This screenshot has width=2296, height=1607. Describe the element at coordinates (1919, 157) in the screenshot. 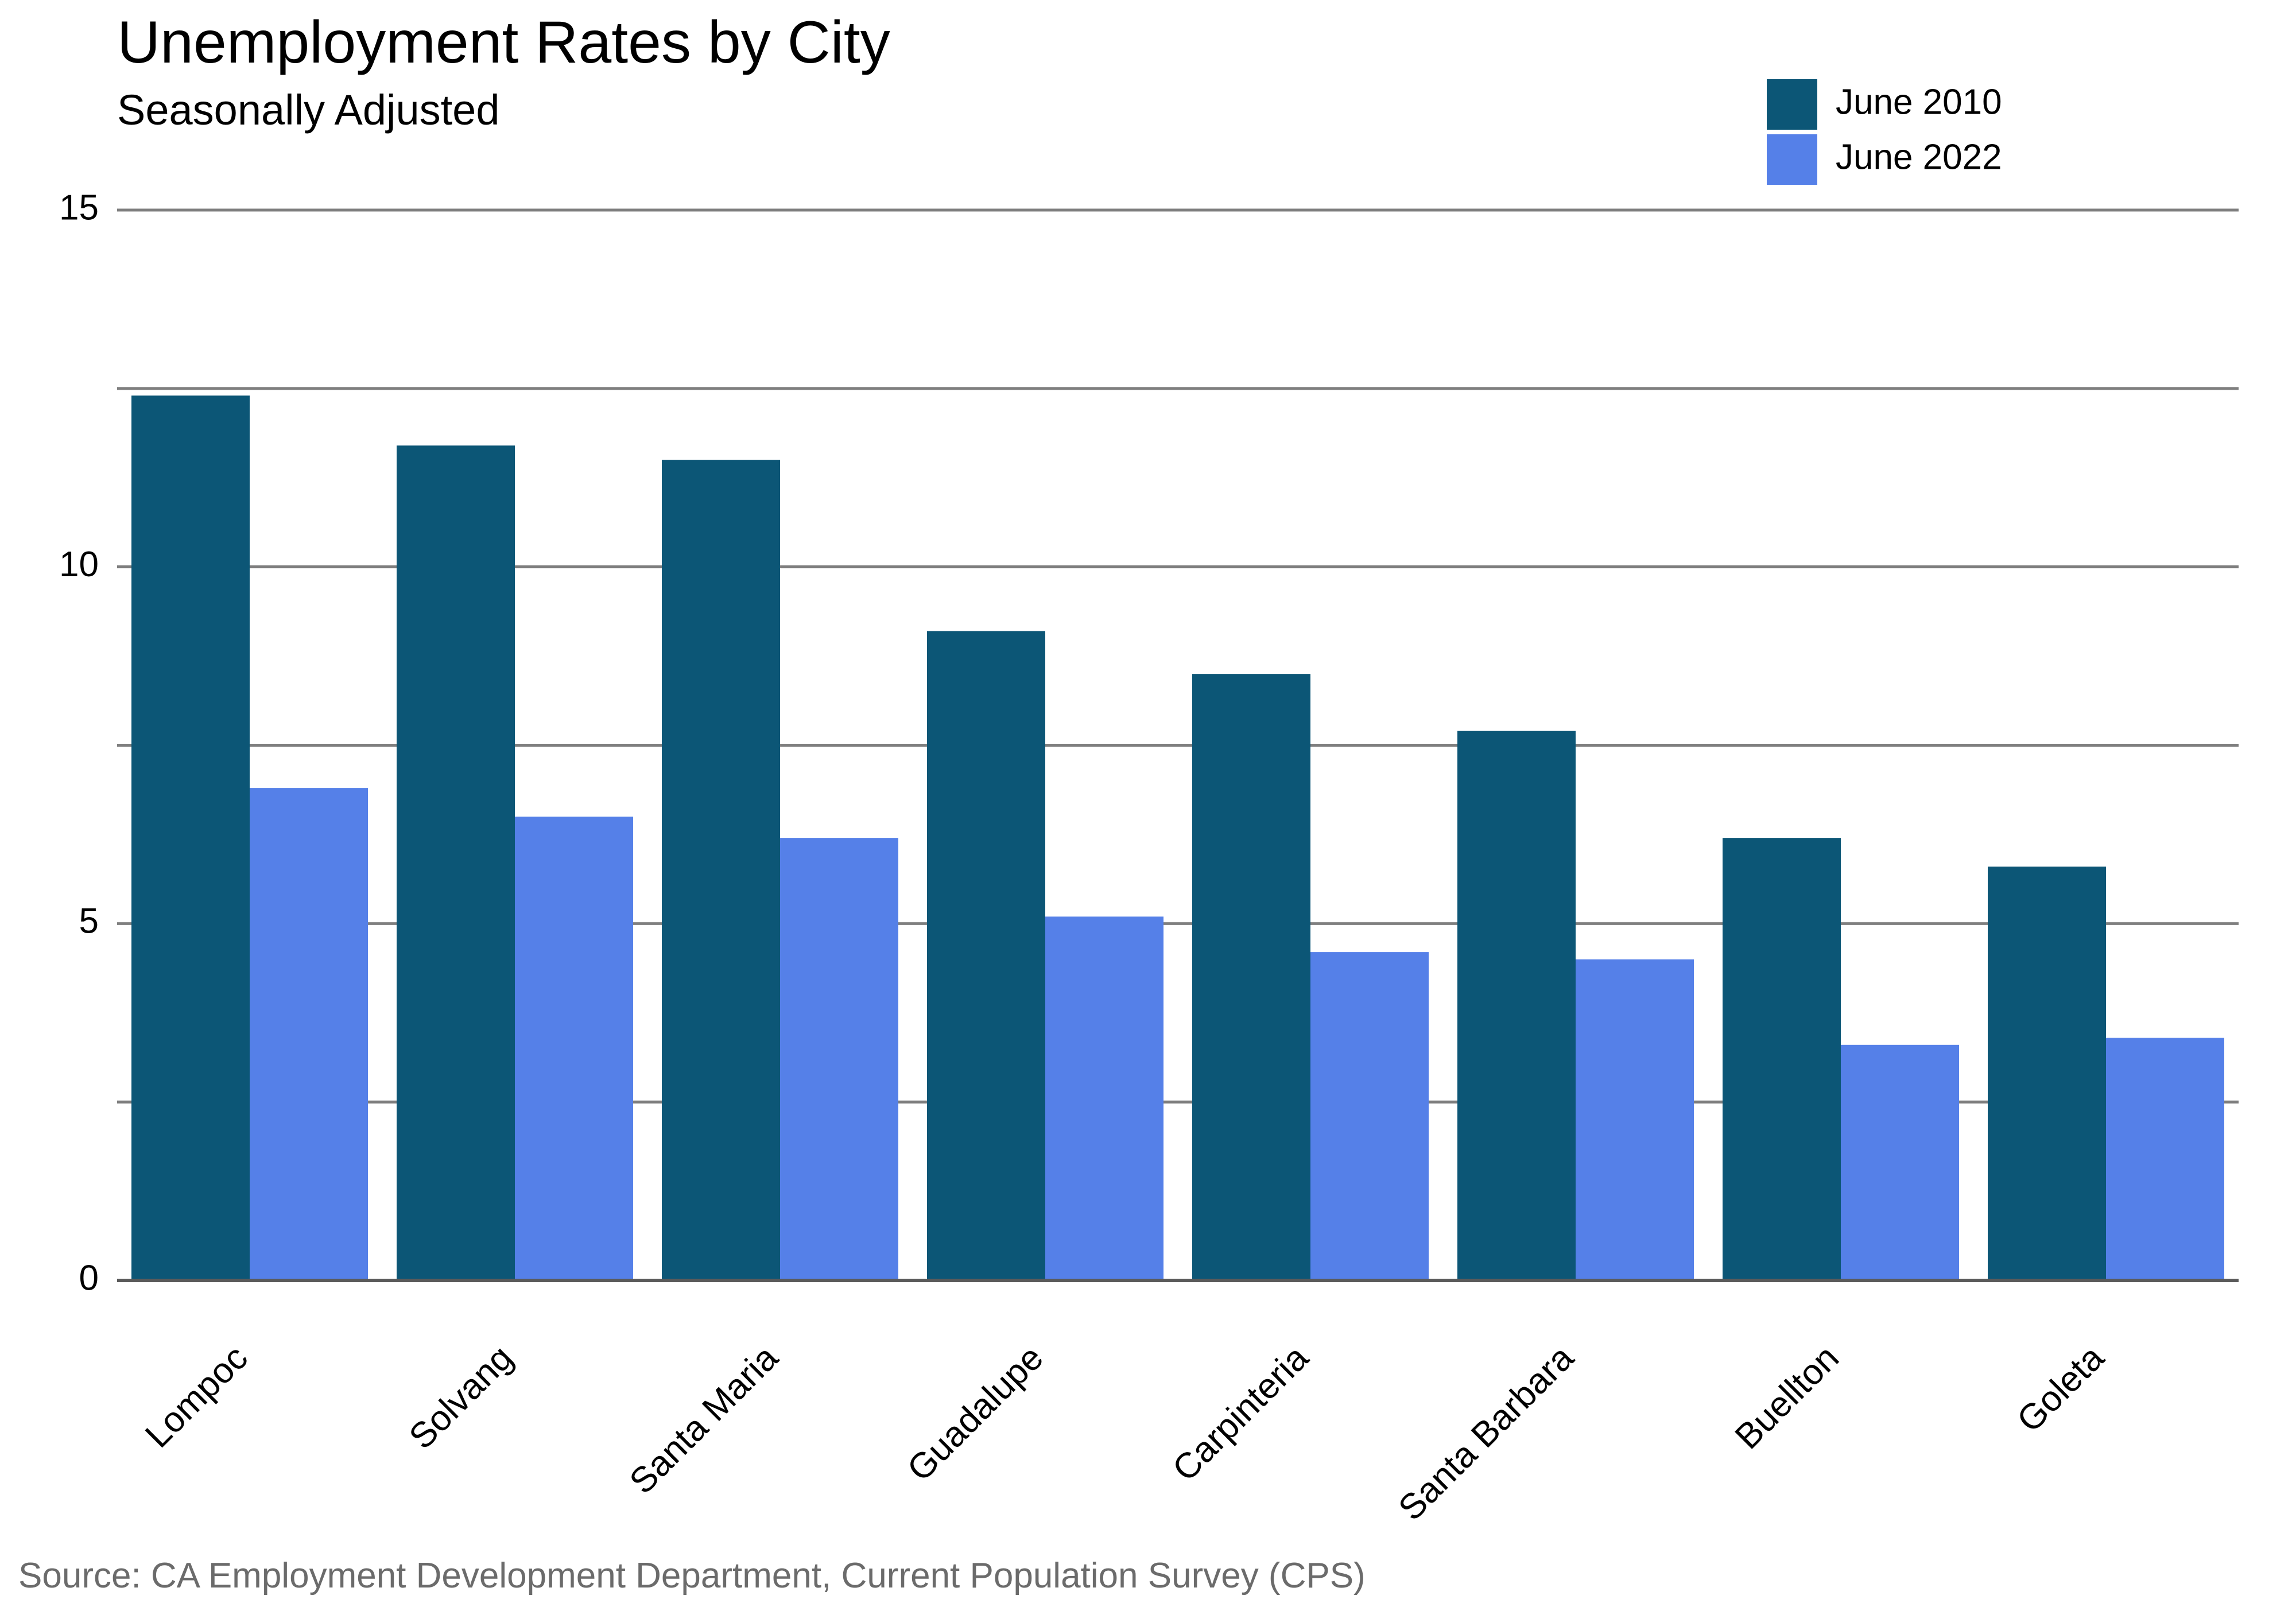

I see `legend-label: June 2022` at that location.